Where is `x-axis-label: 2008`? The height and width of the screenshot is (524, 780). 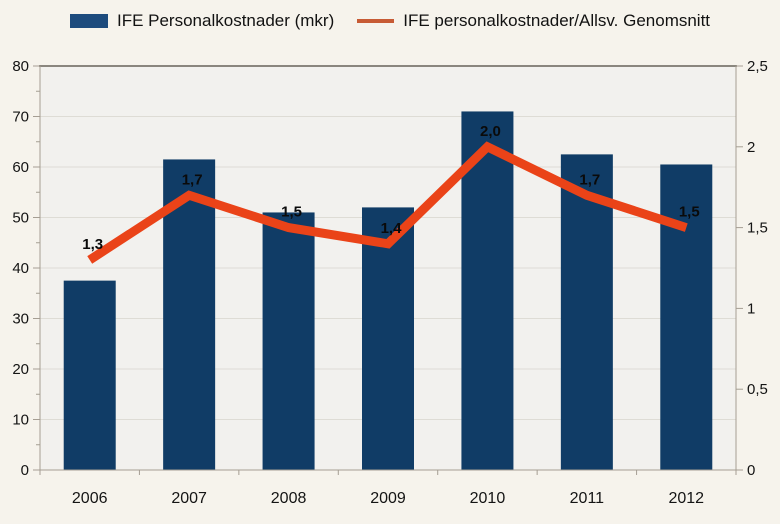 x-axis-label: 2008 is located at coordinates (289, 498).